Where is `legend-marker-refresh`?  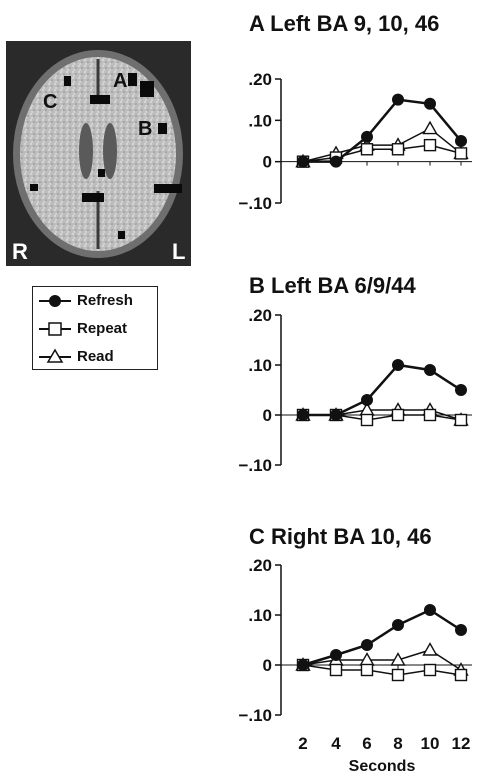 legend-marker-refresh is located at coordinates (55, 301).